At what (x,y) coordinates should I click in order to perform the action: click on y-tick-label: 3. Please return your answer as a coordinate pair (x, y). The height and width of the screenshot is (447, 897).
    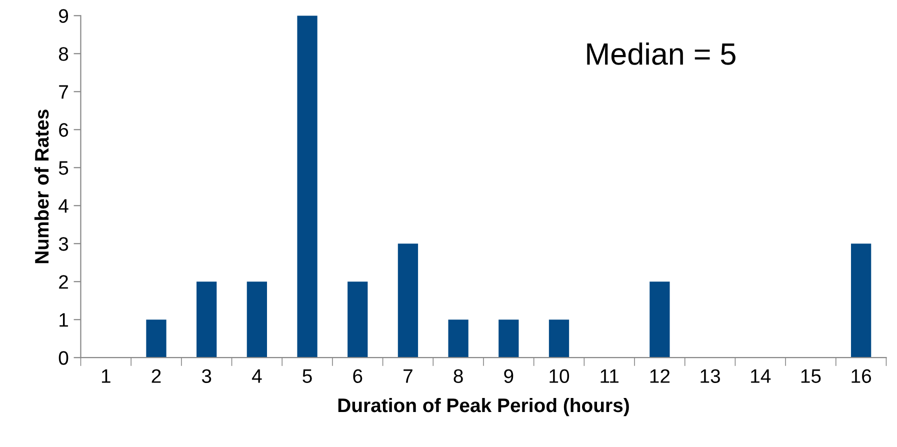
    Looking at the image, I should click on (63, 244).